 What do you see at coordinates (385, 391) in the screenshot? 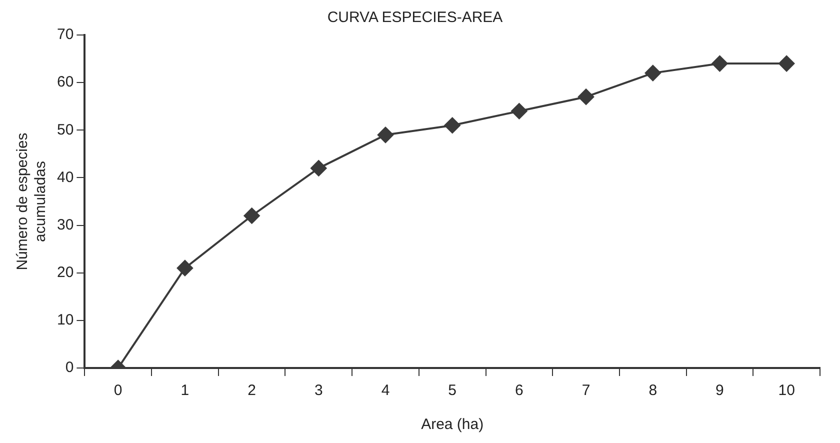
I see `x-tick-label: 4` at bounding box center [385, 391].